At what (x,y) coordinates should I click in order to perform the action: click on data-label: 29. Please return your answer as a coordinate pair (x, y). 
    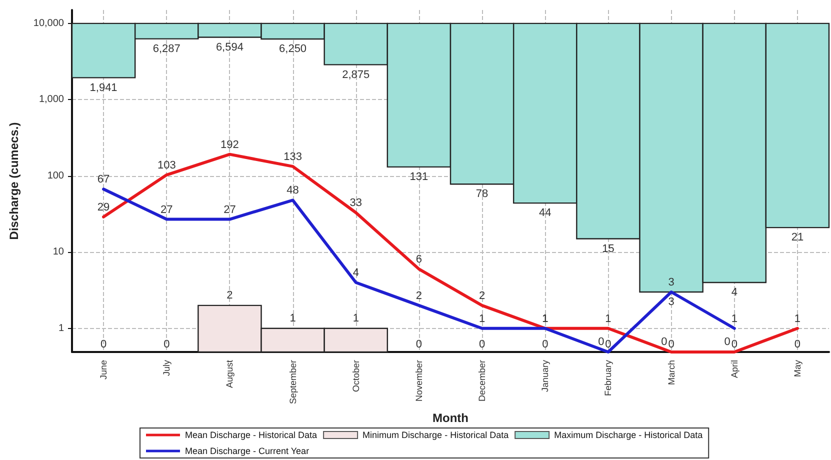
    Looking at the image, I should click on (103, 207).